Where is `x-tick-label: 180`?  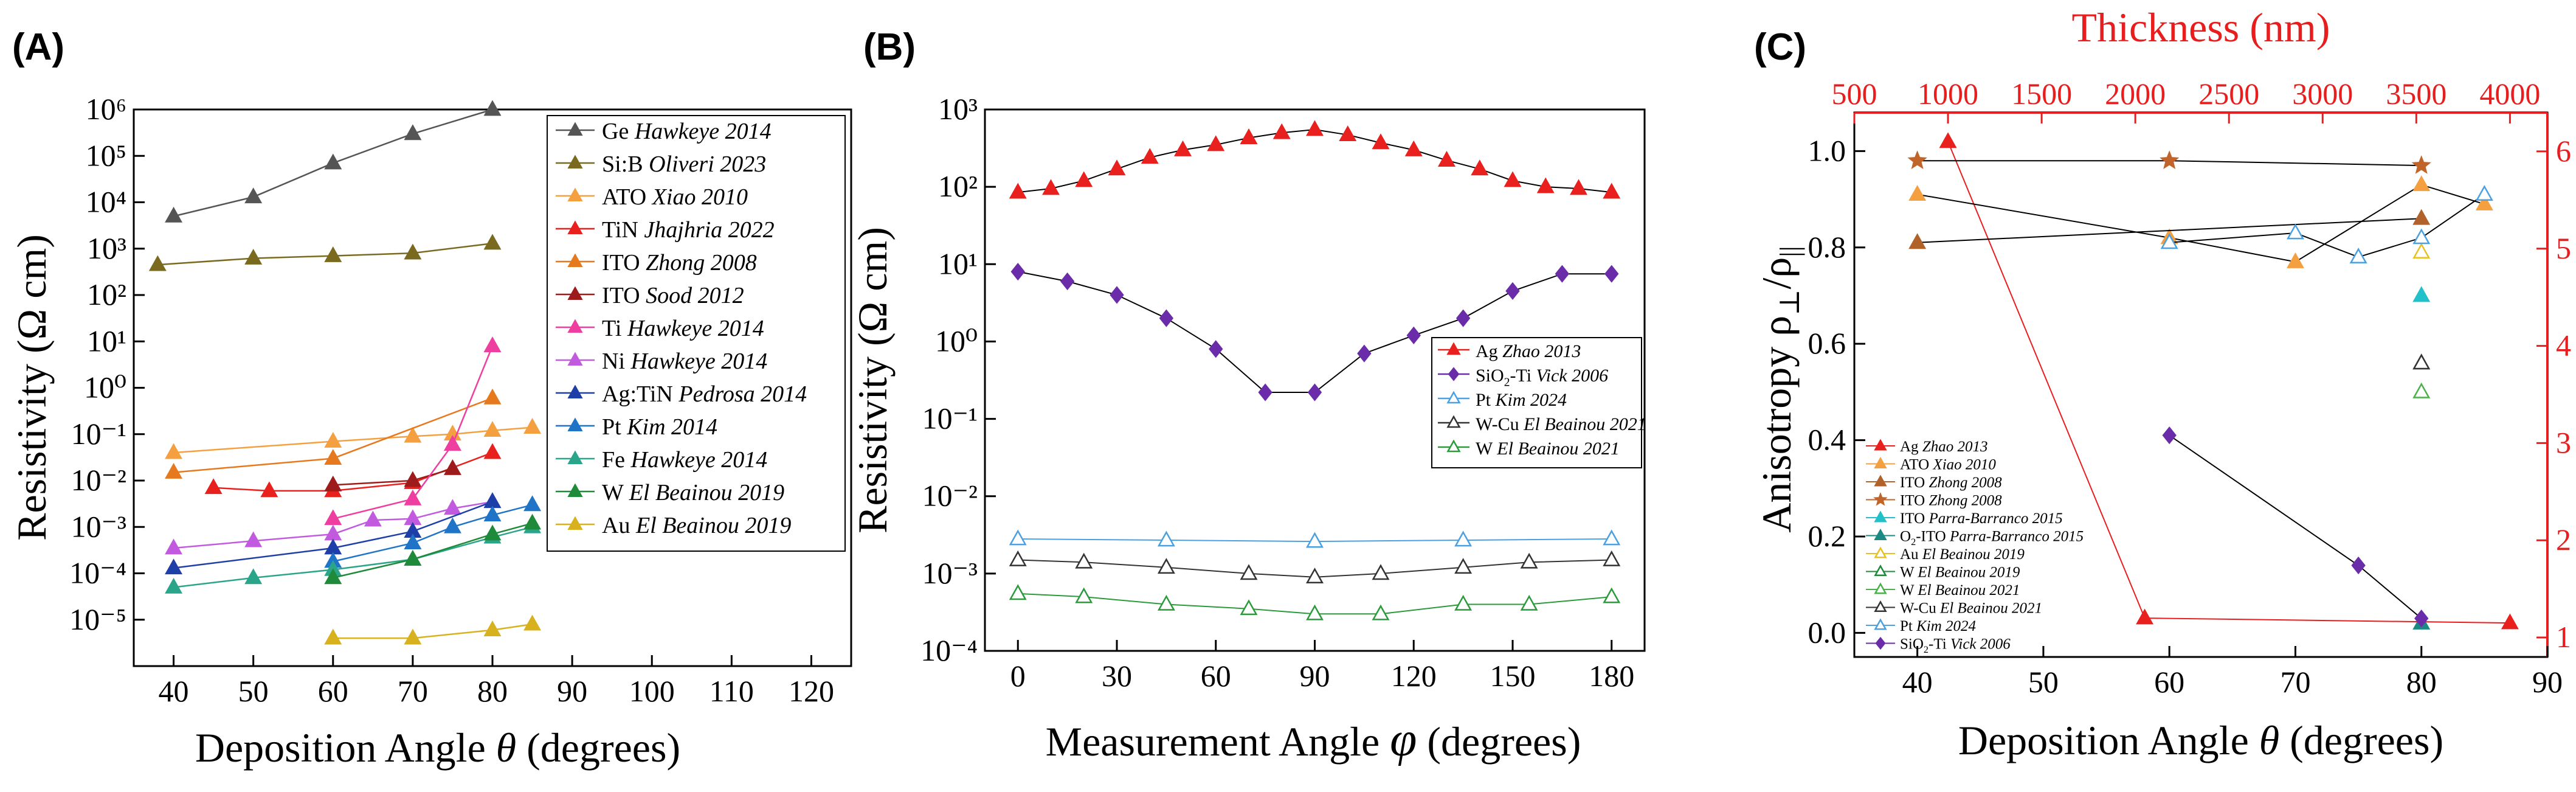
x-tick-label: 180 is located at coordinates (1612, 676).